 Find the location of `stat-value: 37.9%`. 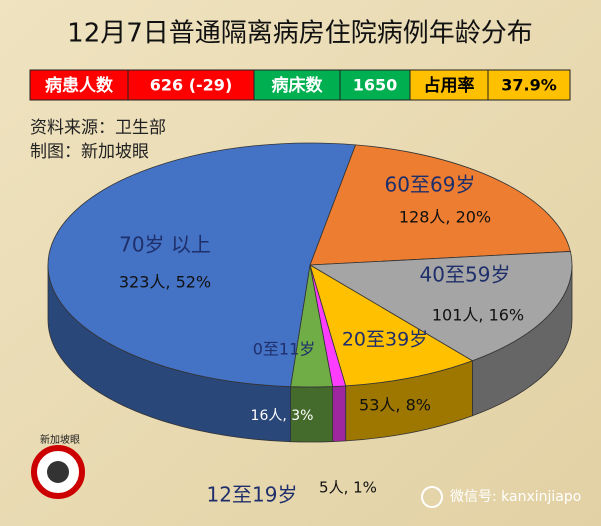

stat-value: 37.9% is located at coordinates (529, 85).